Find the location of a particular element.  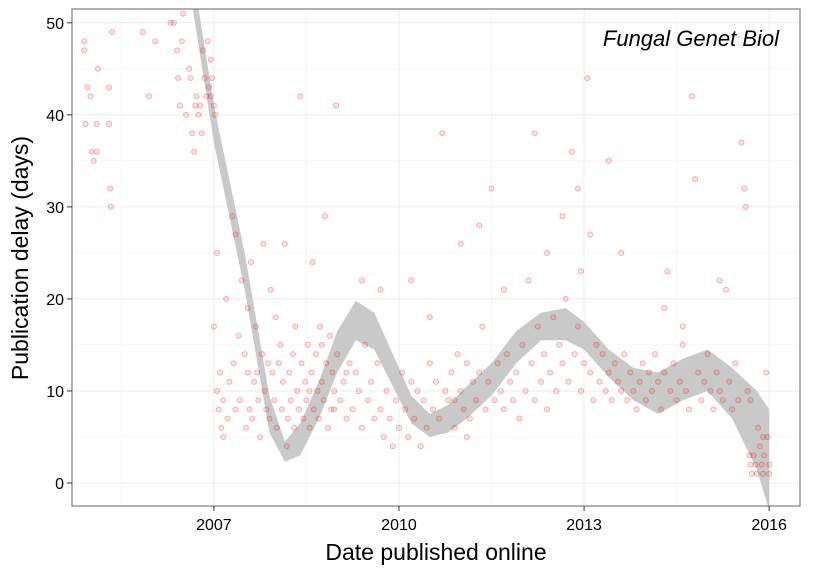

x-tick-label: 2007 is located at coordinates (214, 525).